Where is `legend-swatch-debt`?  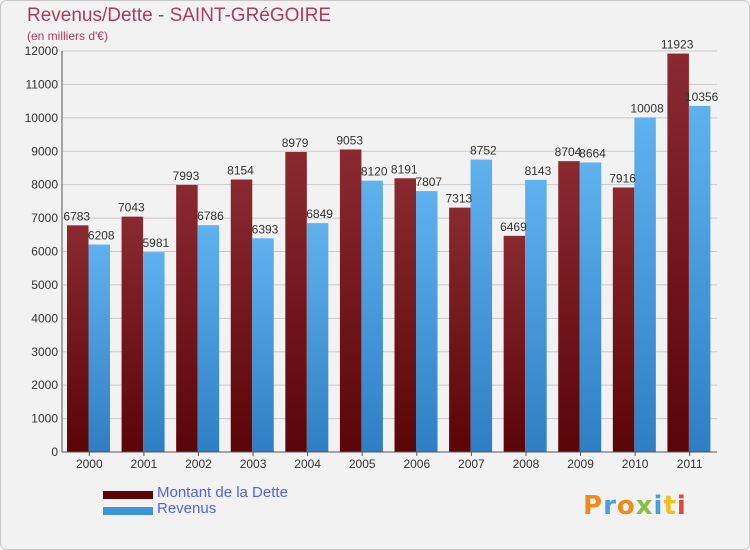
legend-swatch-debt is located at coordinates (128, 495).